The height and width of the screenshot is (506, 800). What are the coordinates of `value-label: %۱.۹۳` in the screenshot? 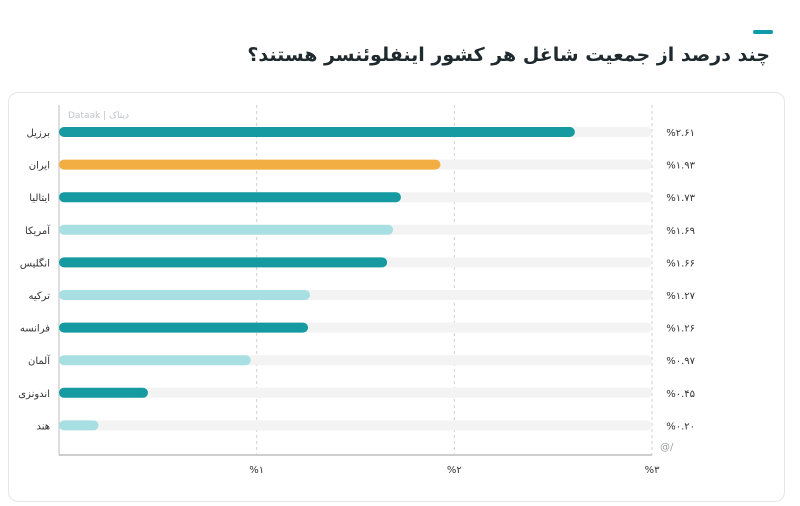 It's located at (680, 166).